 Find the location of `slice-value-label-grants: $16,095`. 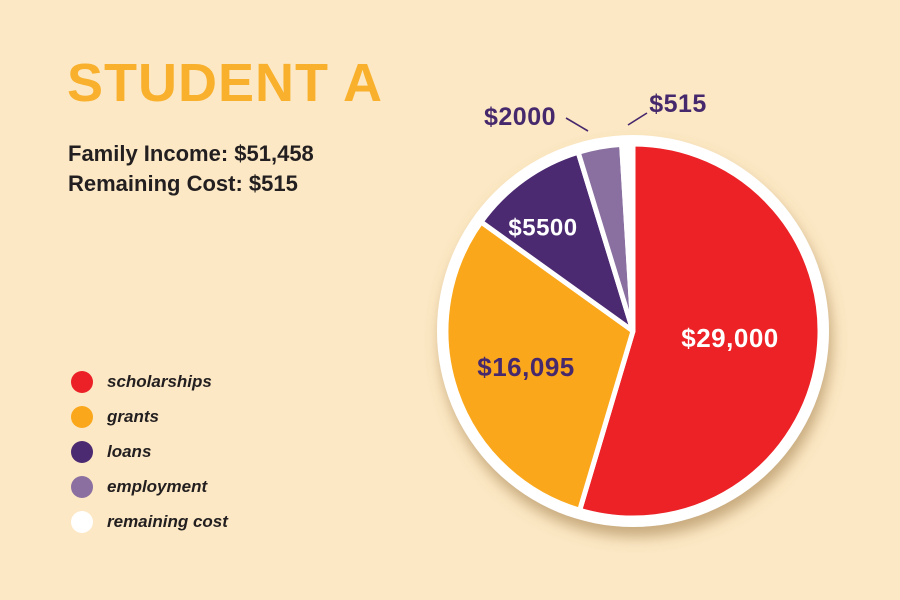

slice-value-label-grants: $16,095 is located at coordinates (525, 367).